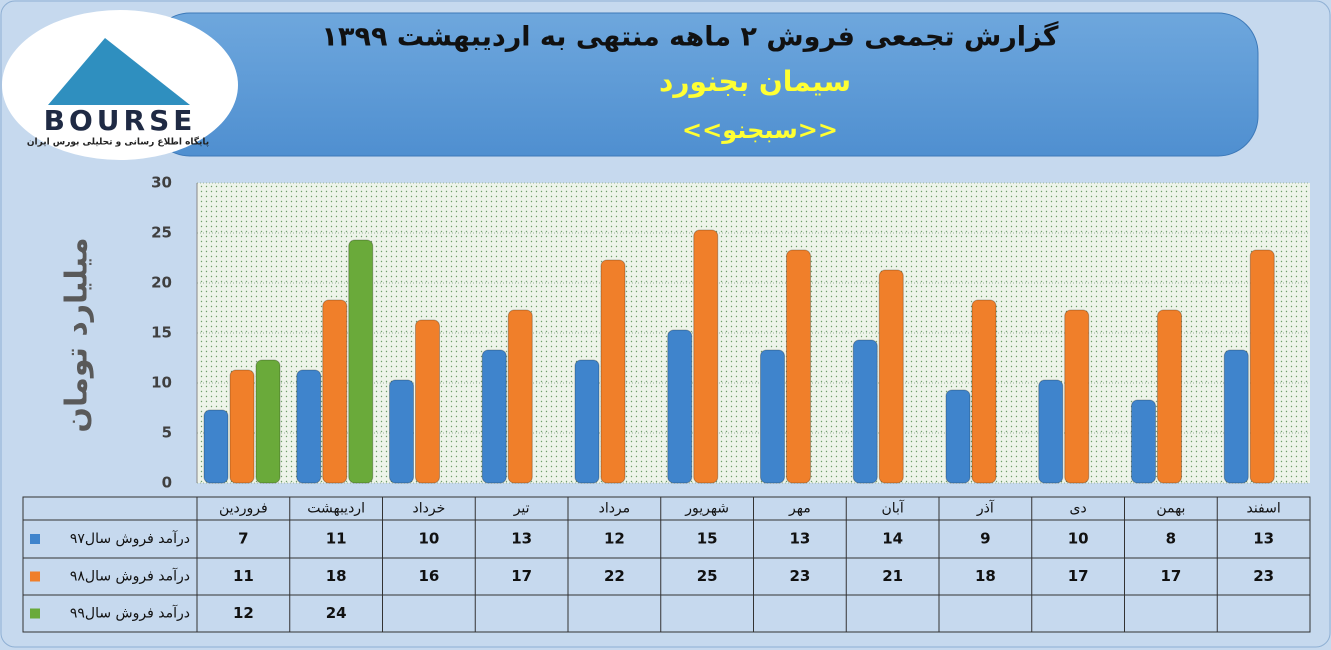  What do you see at coordinates (892, 539) in the screenshot?
I see `table-value: 14` at bounding box center [892, 539].